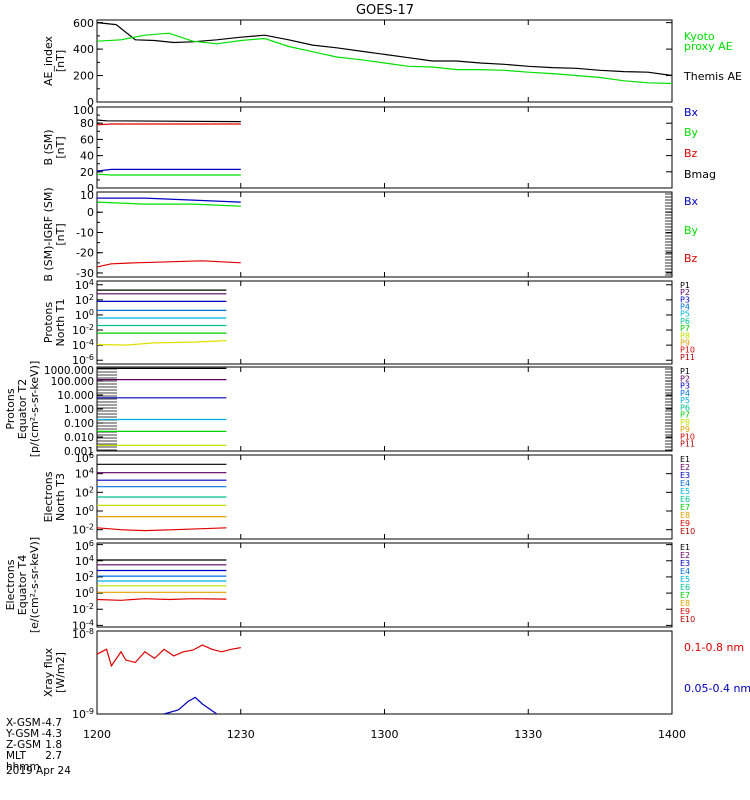 Image resolution: width=750 pixels, height=800 pixels. Describe the element at coordinates (168, 170) in the screenshot. I see `series-line-bx` at that location.